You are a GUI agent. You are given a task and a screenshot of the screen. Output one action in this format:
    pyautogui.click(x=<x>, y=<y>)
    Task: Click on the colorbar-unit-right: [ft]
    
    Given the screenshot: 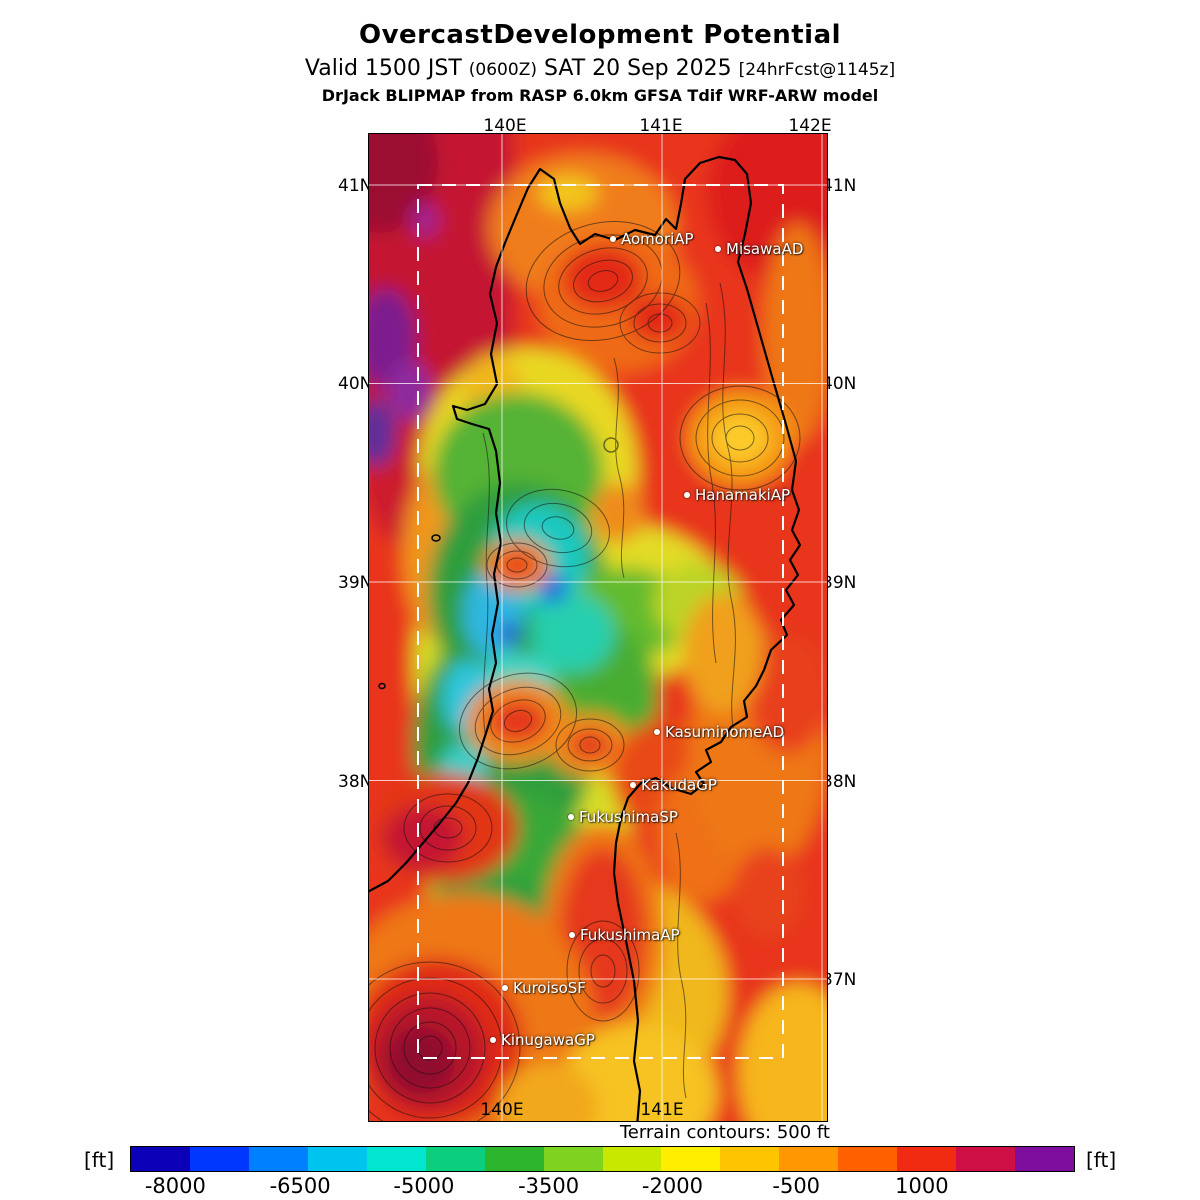 What is the action you would take?
    pyautogui.click(x=1101, y=1160)
    